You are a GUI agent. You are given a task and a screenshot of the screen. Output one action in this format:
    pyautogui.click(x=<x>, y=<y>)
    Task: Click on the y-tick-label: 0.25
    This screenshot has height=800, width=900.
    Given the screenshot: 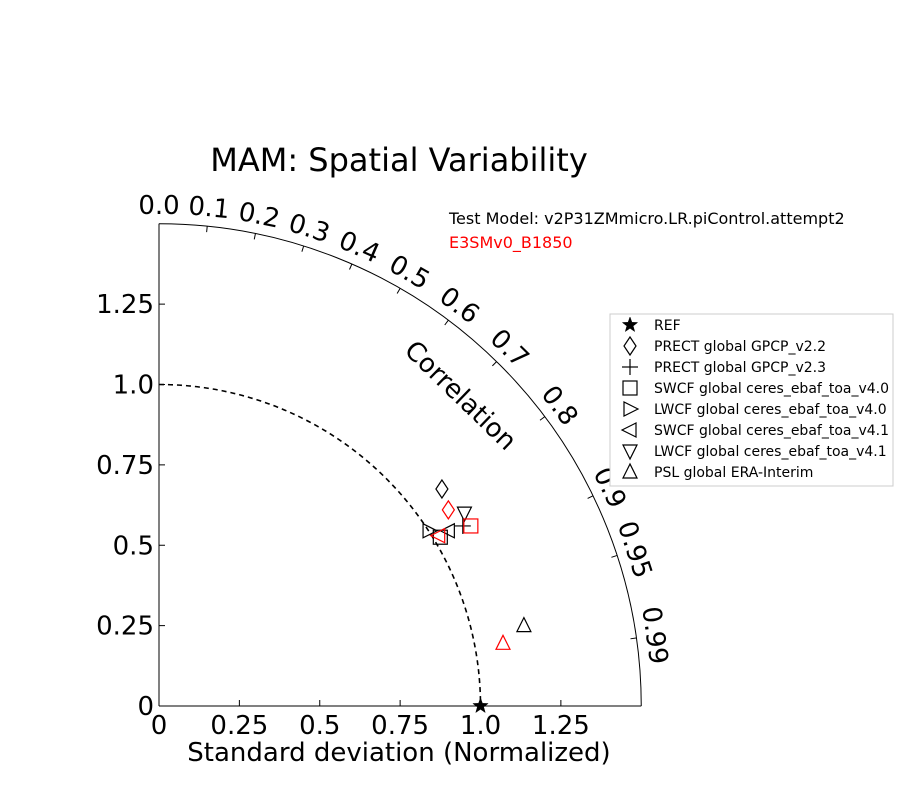 What is the action you would take?
    pyautogui.click(x=125, y=627)
    